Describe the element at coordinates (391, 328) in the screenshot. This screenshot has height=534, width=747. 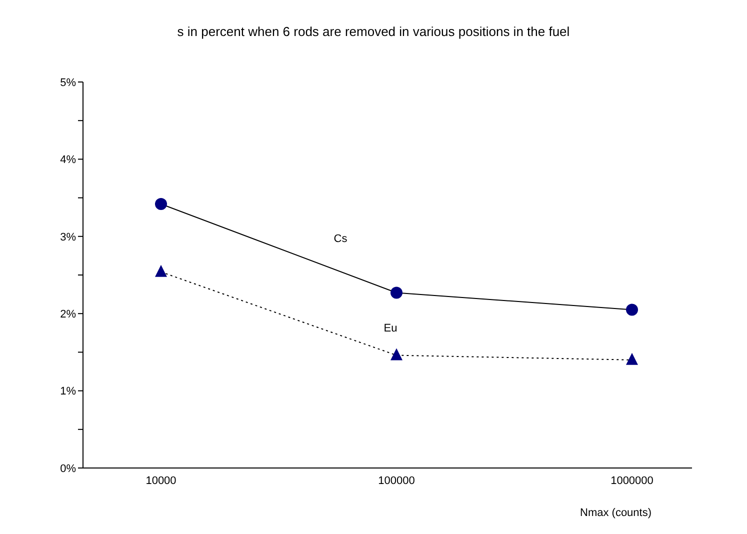
I see `series-label: Eu` at that location.